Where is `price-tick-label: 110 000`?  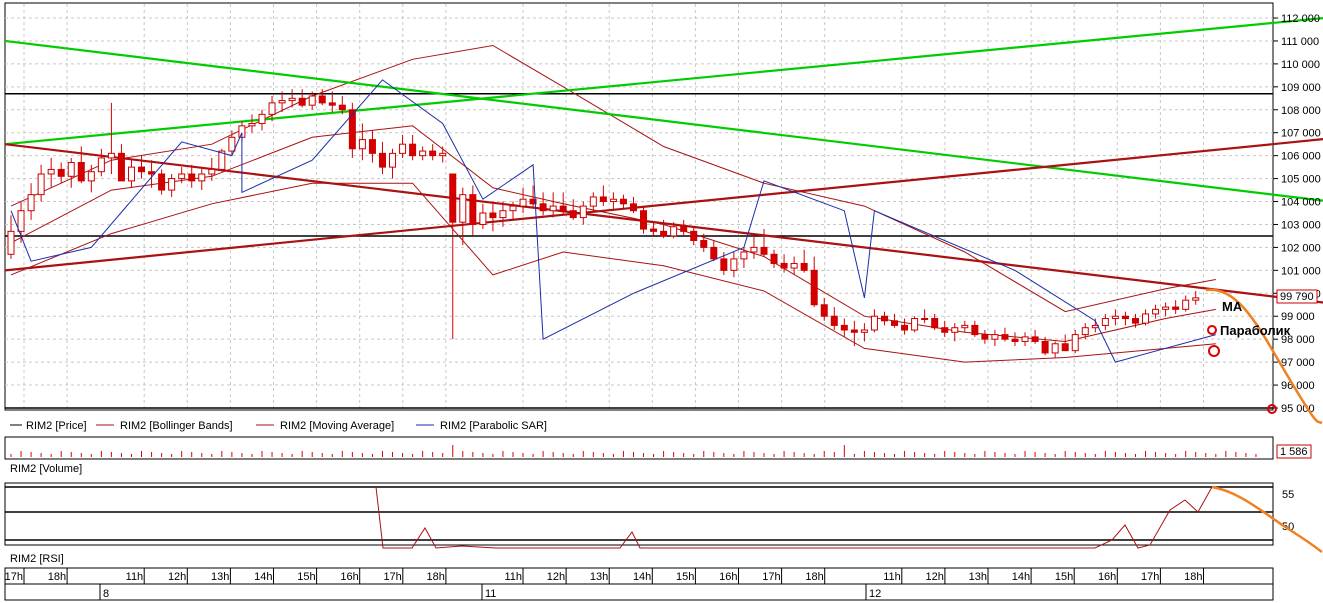 price-tick-label: 110 000 is located at coordinates (1300, 65).